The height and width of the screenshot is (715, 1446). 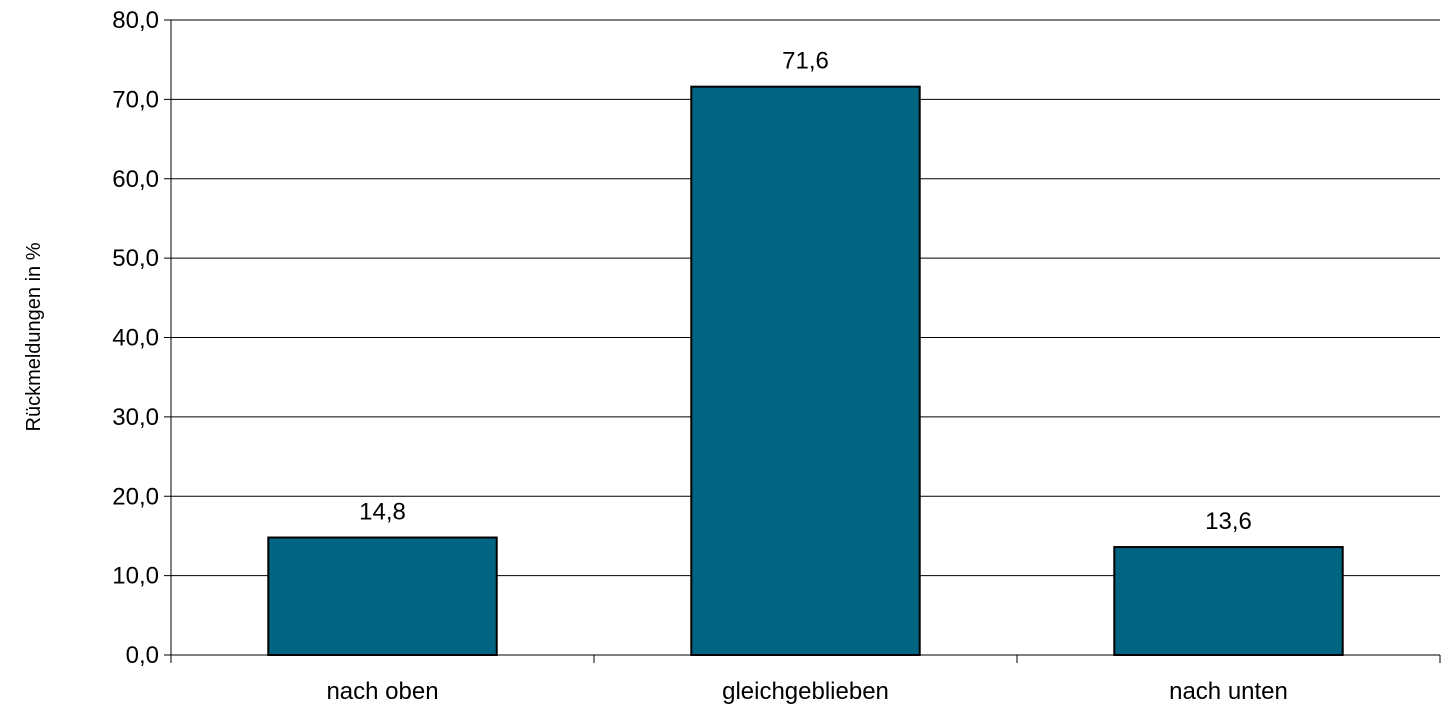 I want to click on y-tick-label: 0,0, so click(x=142, y=655).